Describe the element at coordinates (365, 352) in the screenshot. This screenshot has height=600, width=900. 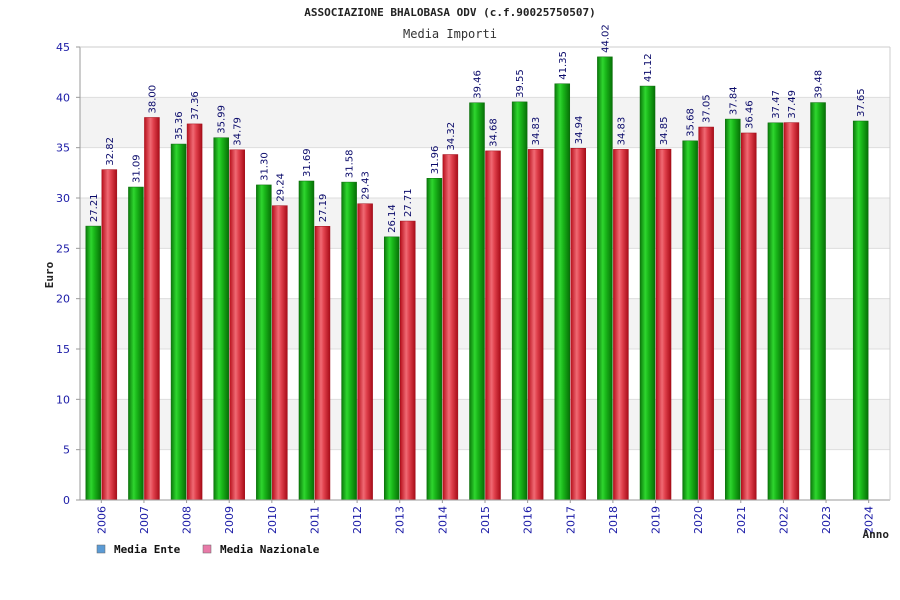
I see `bar-media-nazionale-2012` at that location.